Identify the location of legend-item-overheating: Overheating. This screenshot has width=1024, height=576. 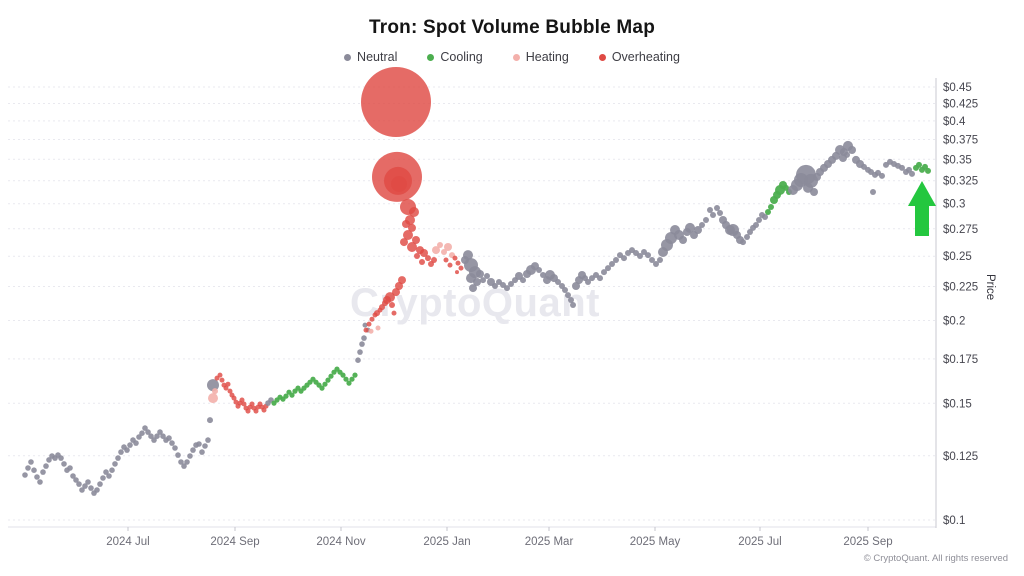
(639, 57).